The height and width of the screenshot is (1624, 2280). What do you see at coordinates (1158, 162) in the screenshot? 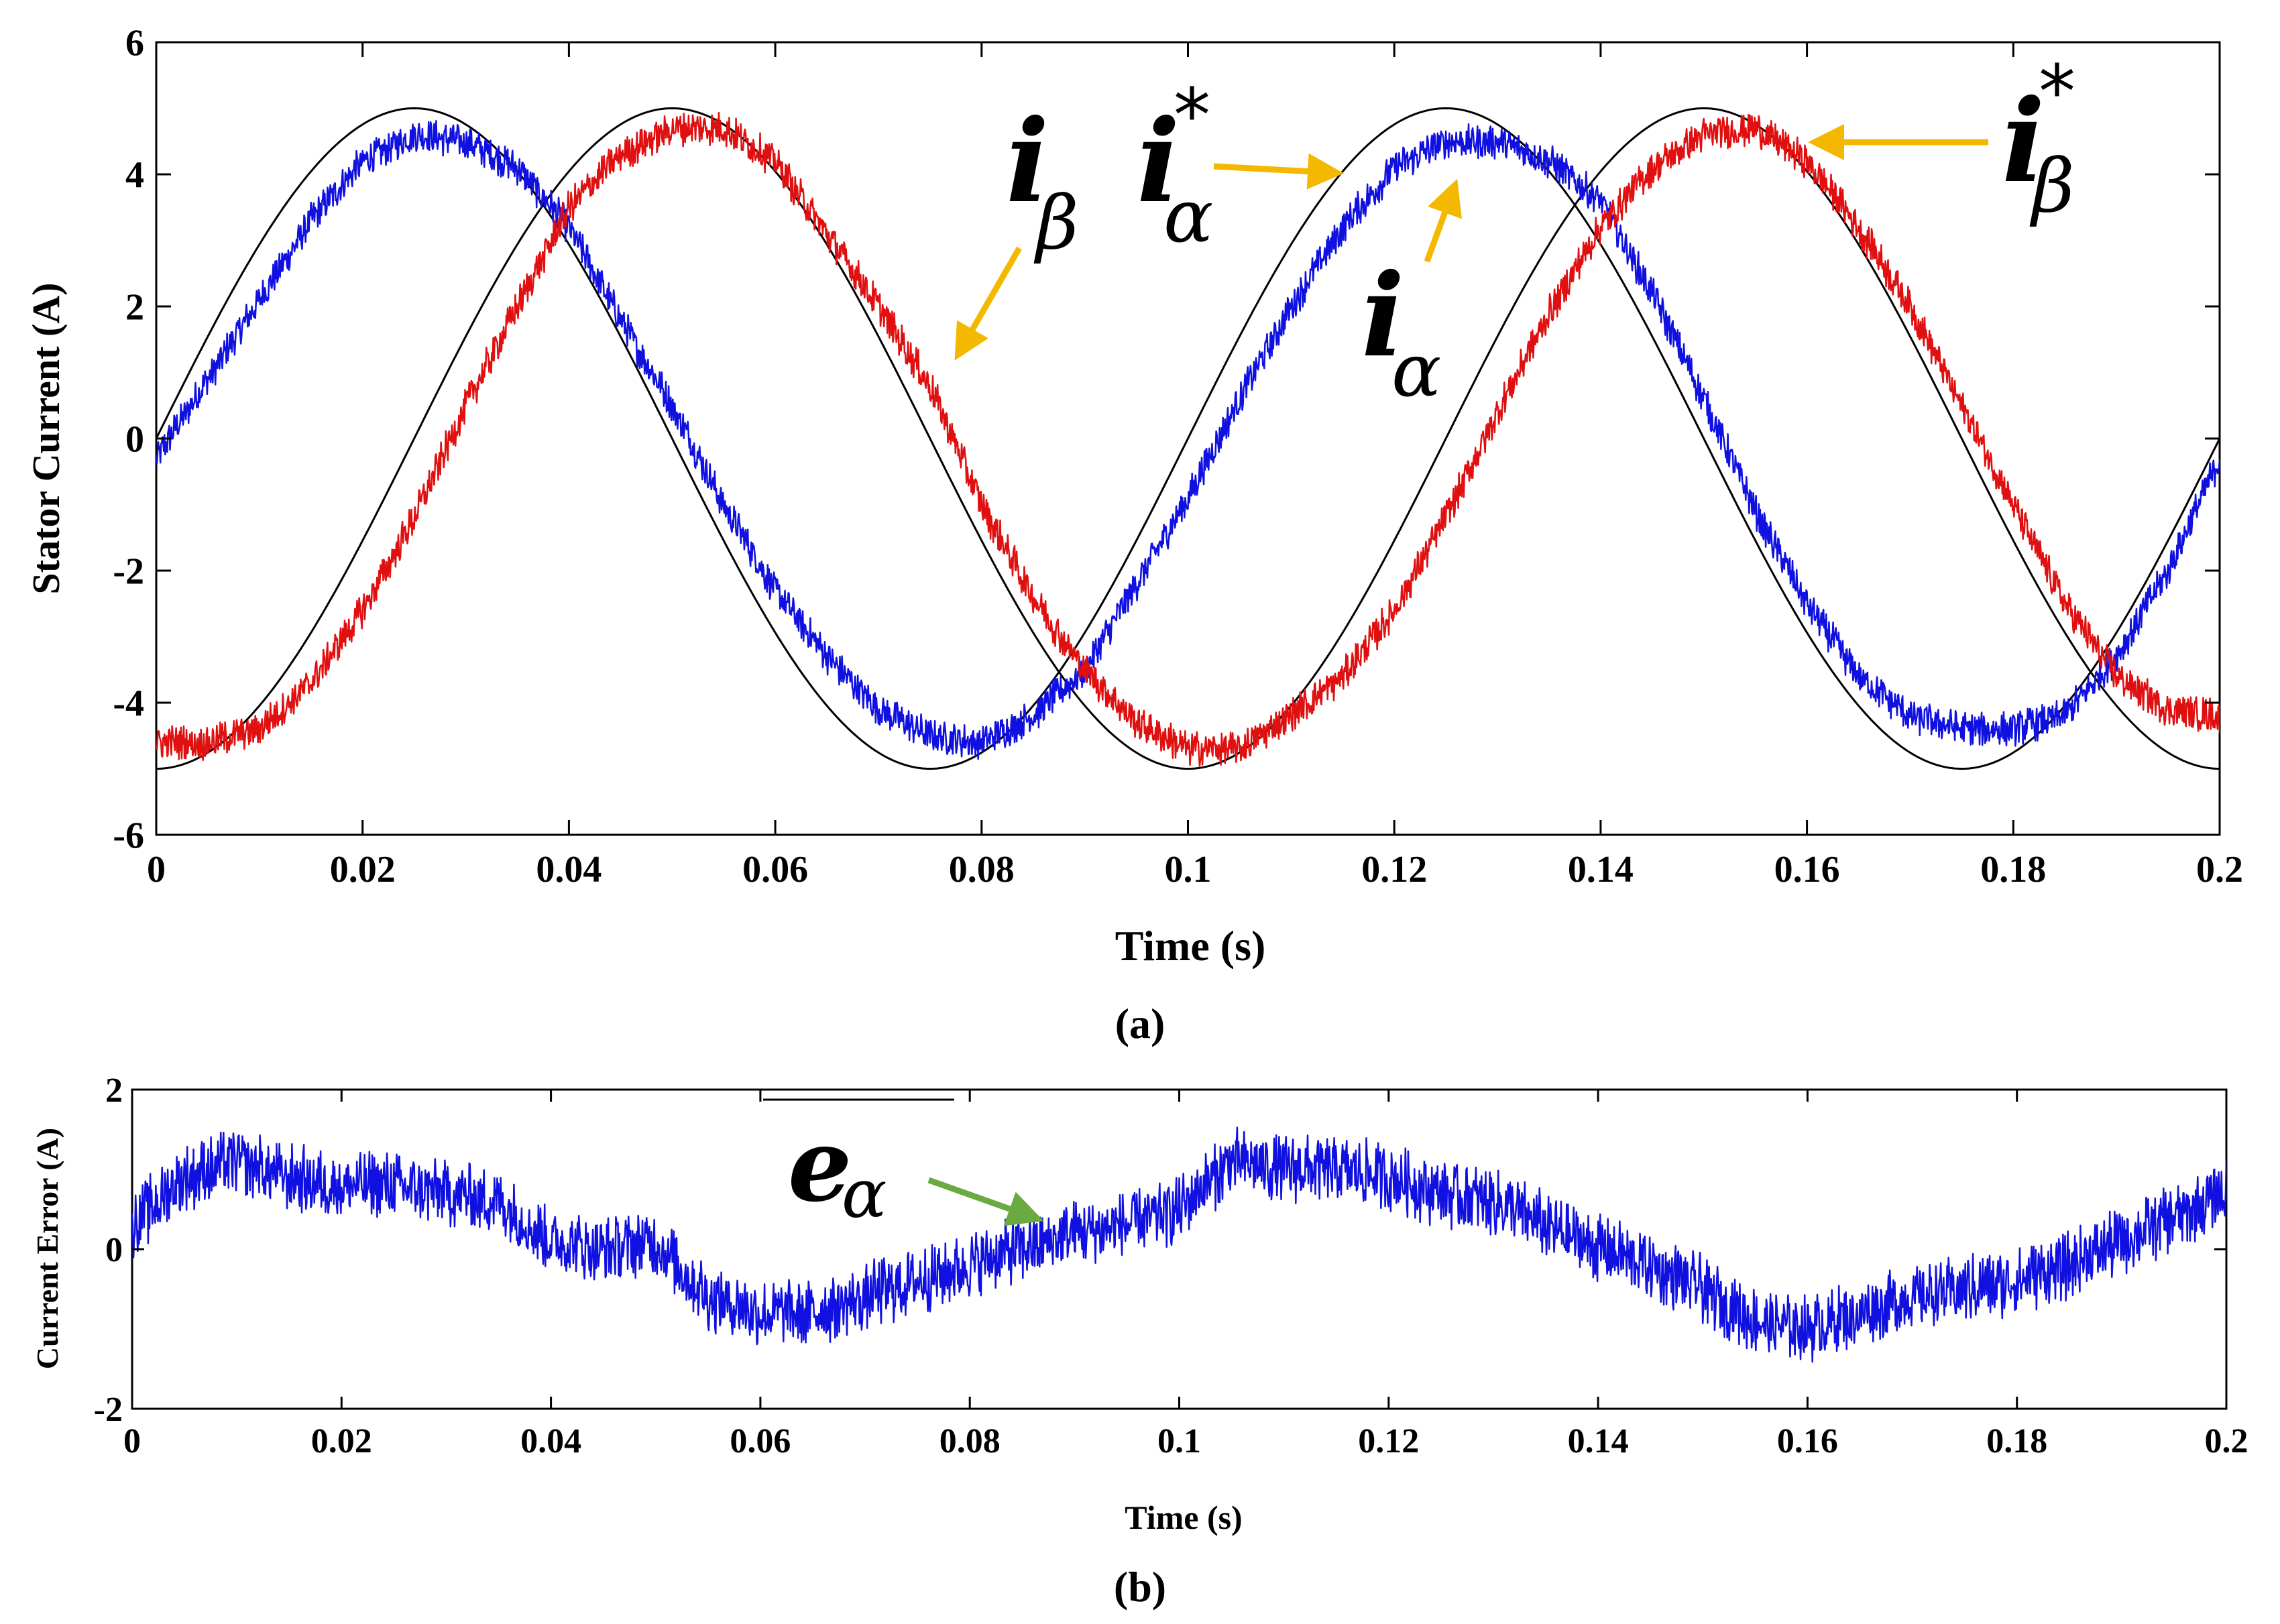
I see `annotation-i-alpha-ref-symbol: i` at bounding box center [1158, 162].